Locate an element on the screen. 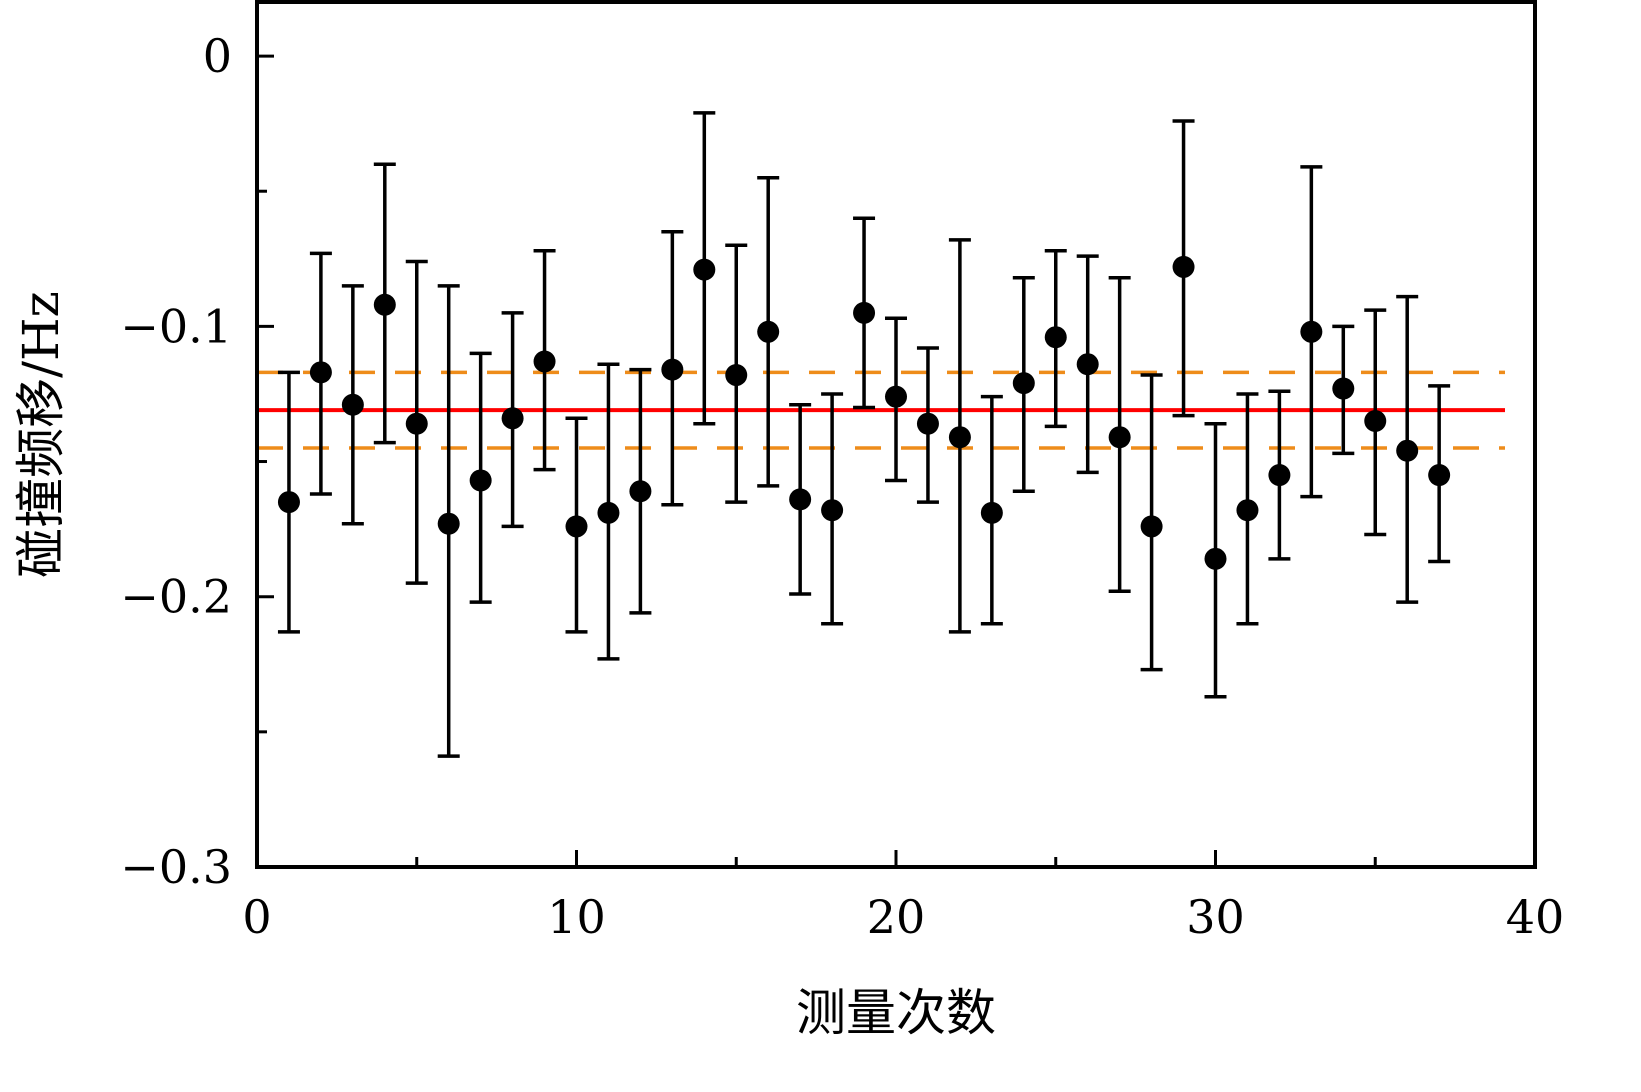 The height and width of the screenshot is (1092, 1641). y-tick-label: 0 is located at coordinates (217, 56).